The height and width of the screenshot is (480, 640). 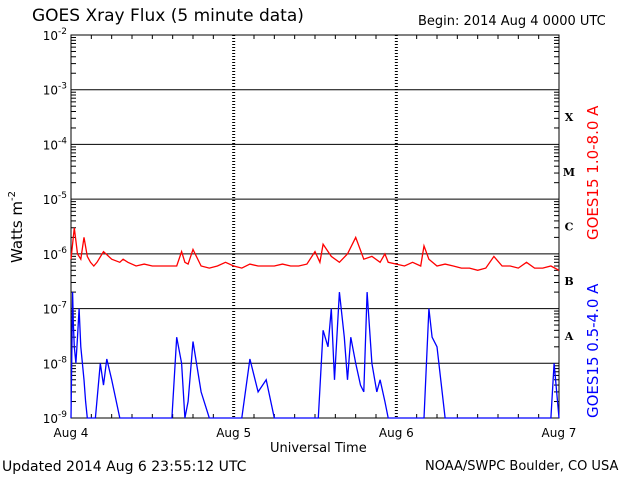 What do you see at coordinates (71, 433) in the screenshot?
I see `x-tick-label: Aug 4` at bounding box center [71, 433].